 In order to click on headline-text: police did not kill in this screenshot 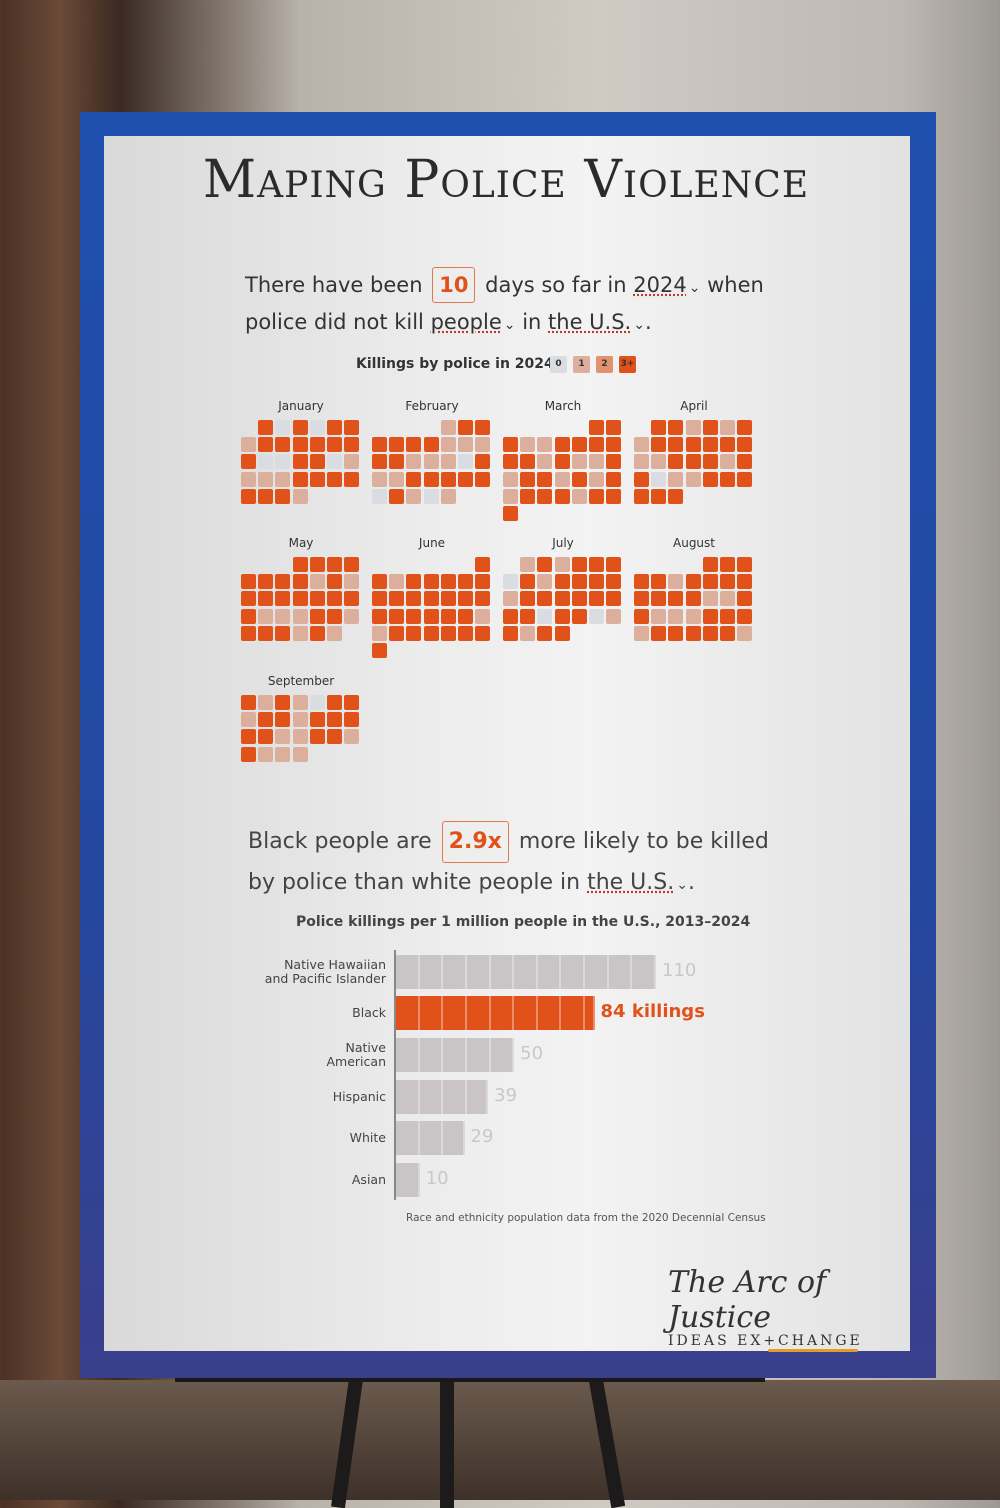, I will do `click(334, 322)`.